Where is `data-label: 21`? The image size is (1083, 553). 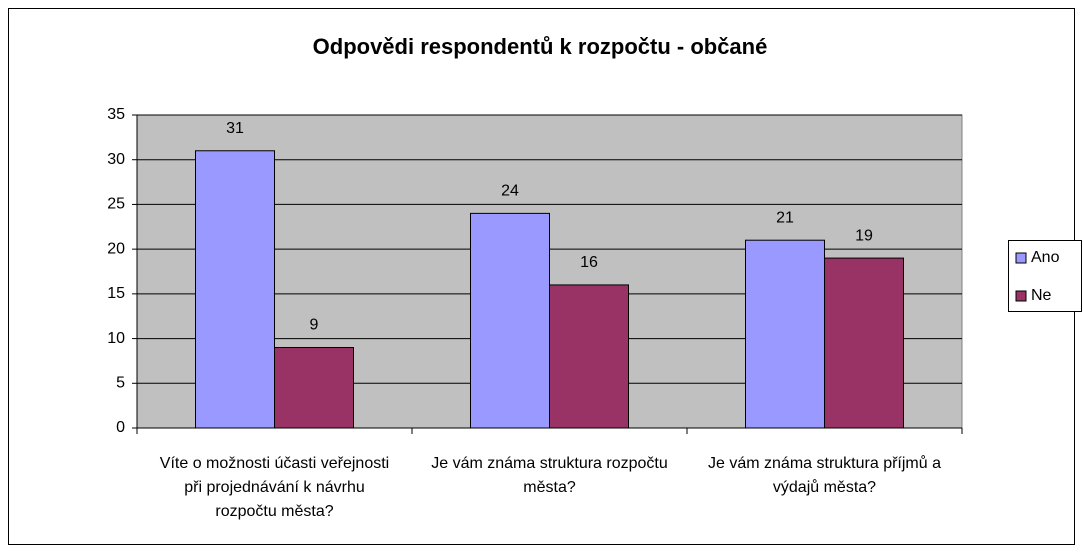 data-label: 21 is located at coordinates (785, 217).